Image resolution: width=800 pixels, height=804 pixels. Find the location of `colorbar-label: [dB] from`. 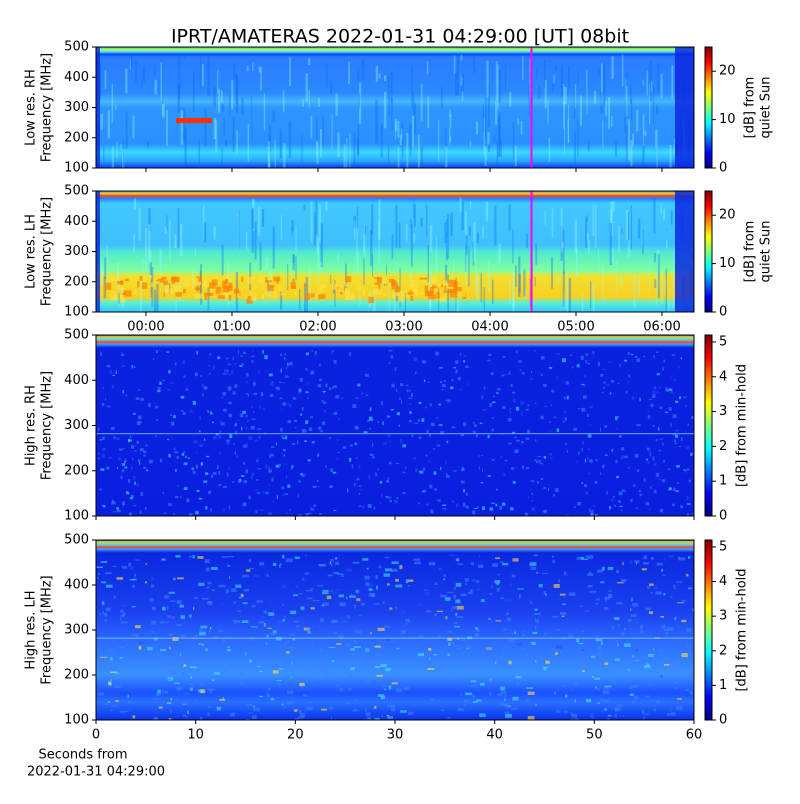

colorbar-label: [dB] from is located at coordinates (750, 108).